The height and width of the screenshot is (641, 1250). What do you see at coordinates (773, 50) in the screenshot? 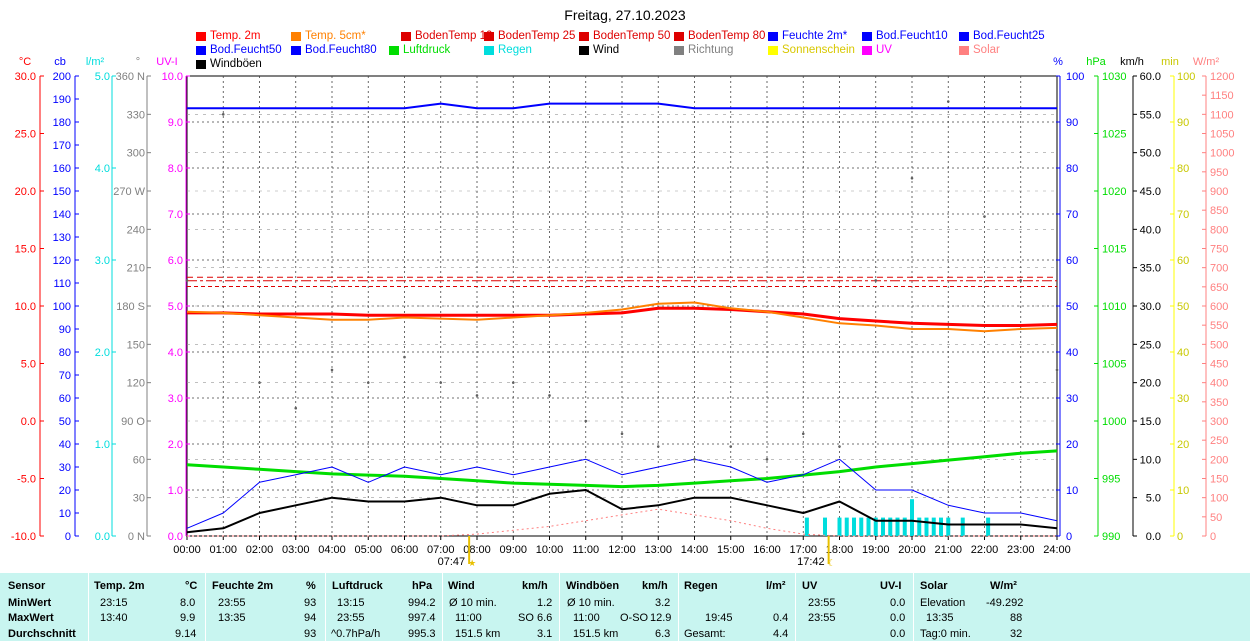
I see `yellow-square-icon` at bounding box center [773, 50].